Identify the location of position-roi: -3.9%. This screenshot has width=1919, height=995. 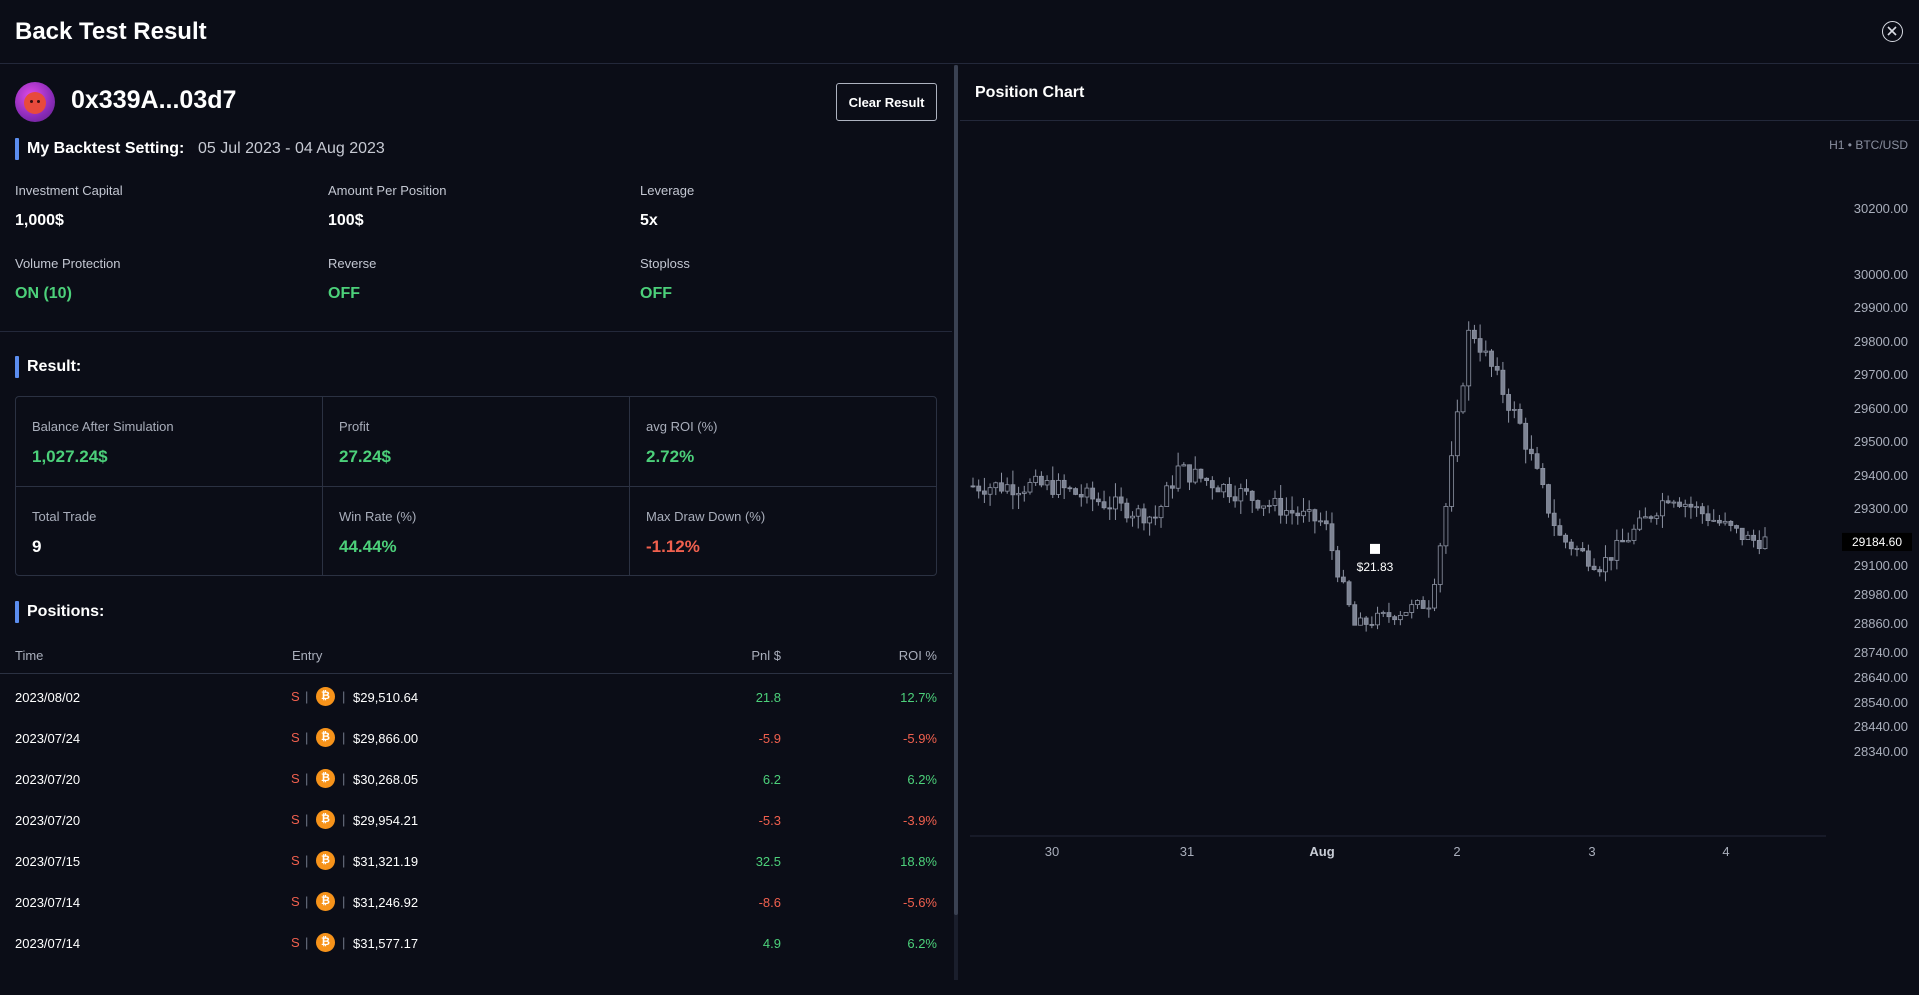
(920, 820).